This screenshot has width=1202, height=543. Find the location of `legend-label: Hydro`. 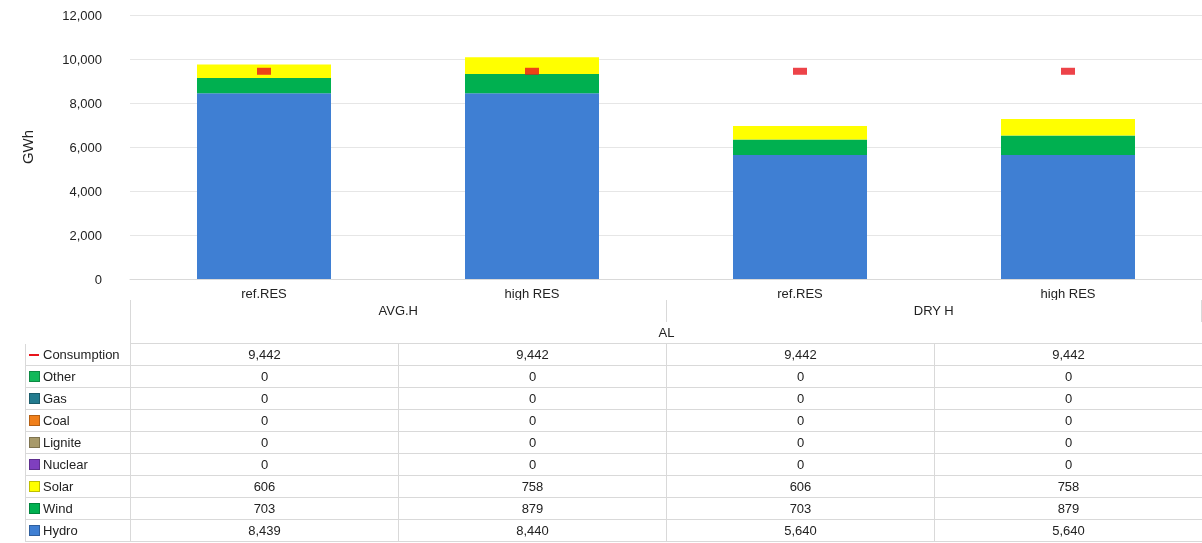

legend-label: Hydro is located at coordinates (60, 530).